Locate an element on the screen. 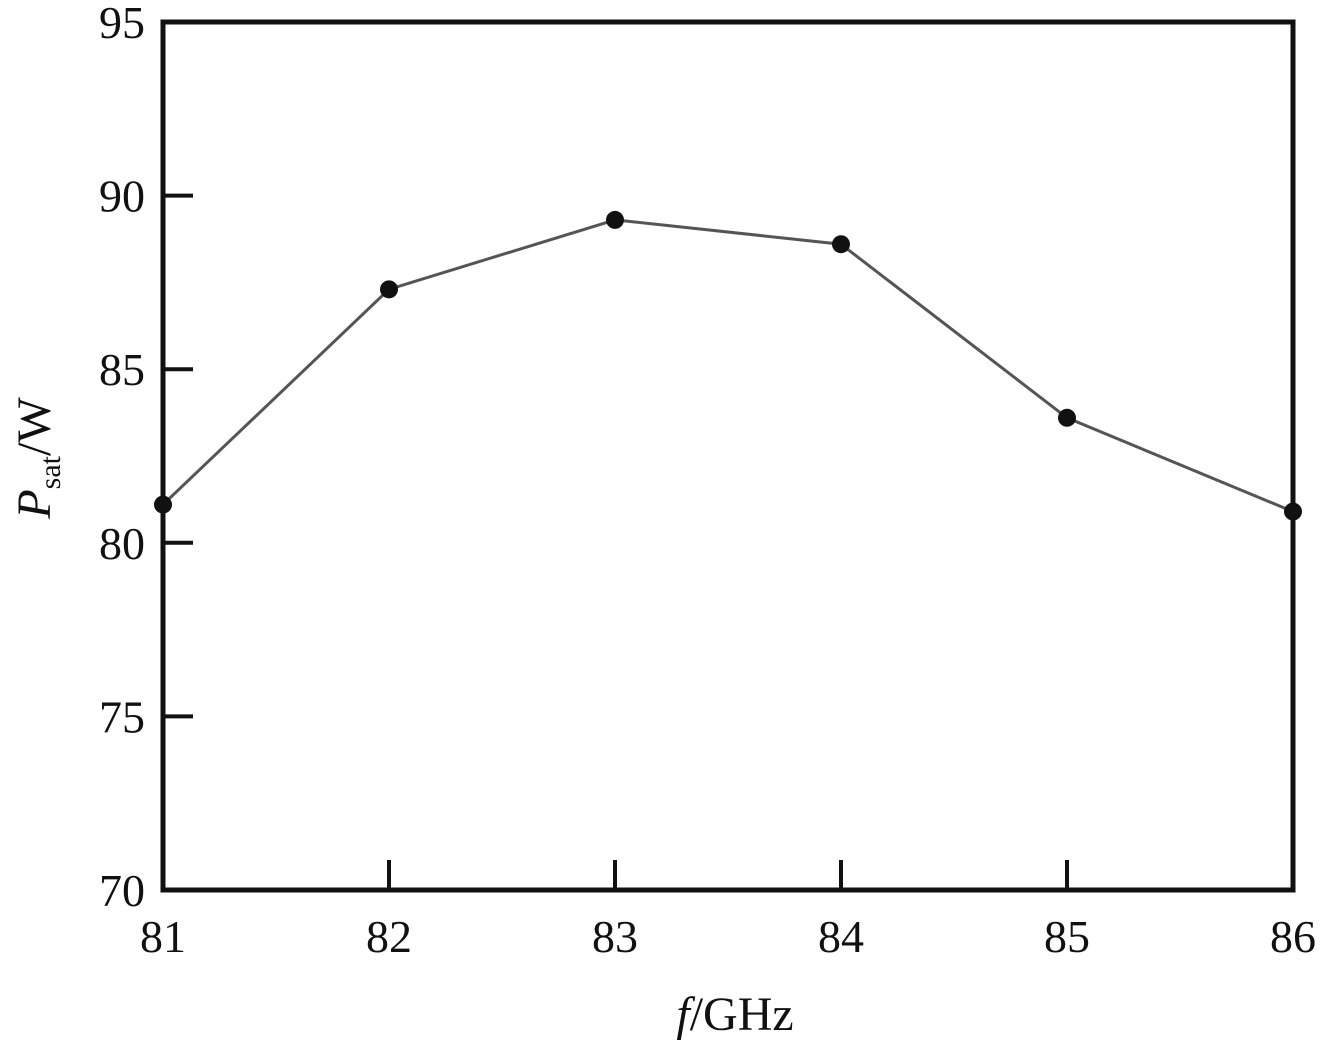 This screenshot has width=1323, height=1045. y-axis-label: Psat/W is located at coordinates (37, 458).